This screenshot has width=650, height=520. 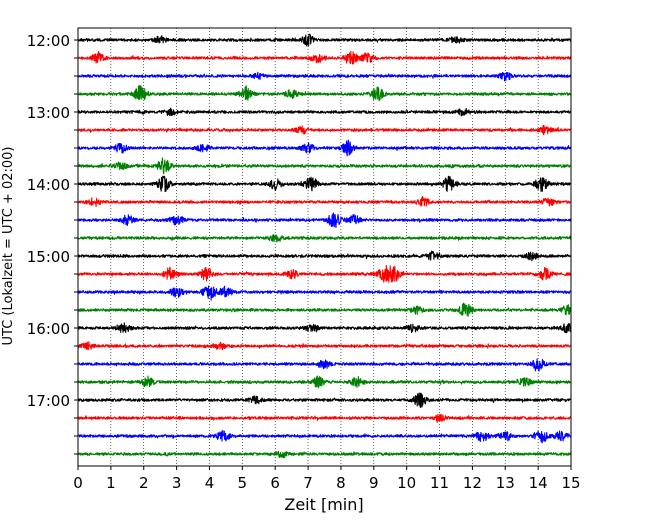 What do you see at coordinates (48, 329) in the screenshot?
I see `y-tick-label-4: 16:00` at bounding box center [48, 329].